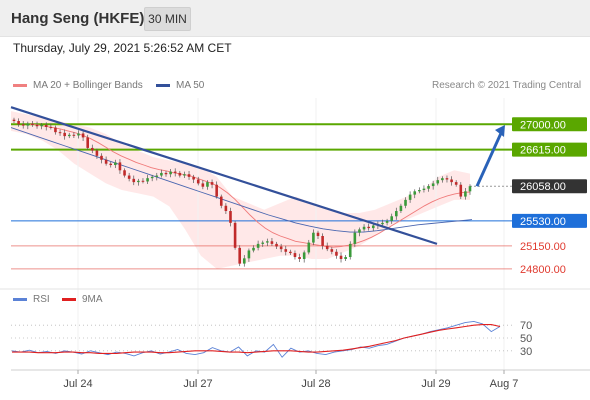  What do you see at coordinates (20, 85) in the screenshot?
I see `bollinger-swatch-icon` at bounding box center [20, 85].